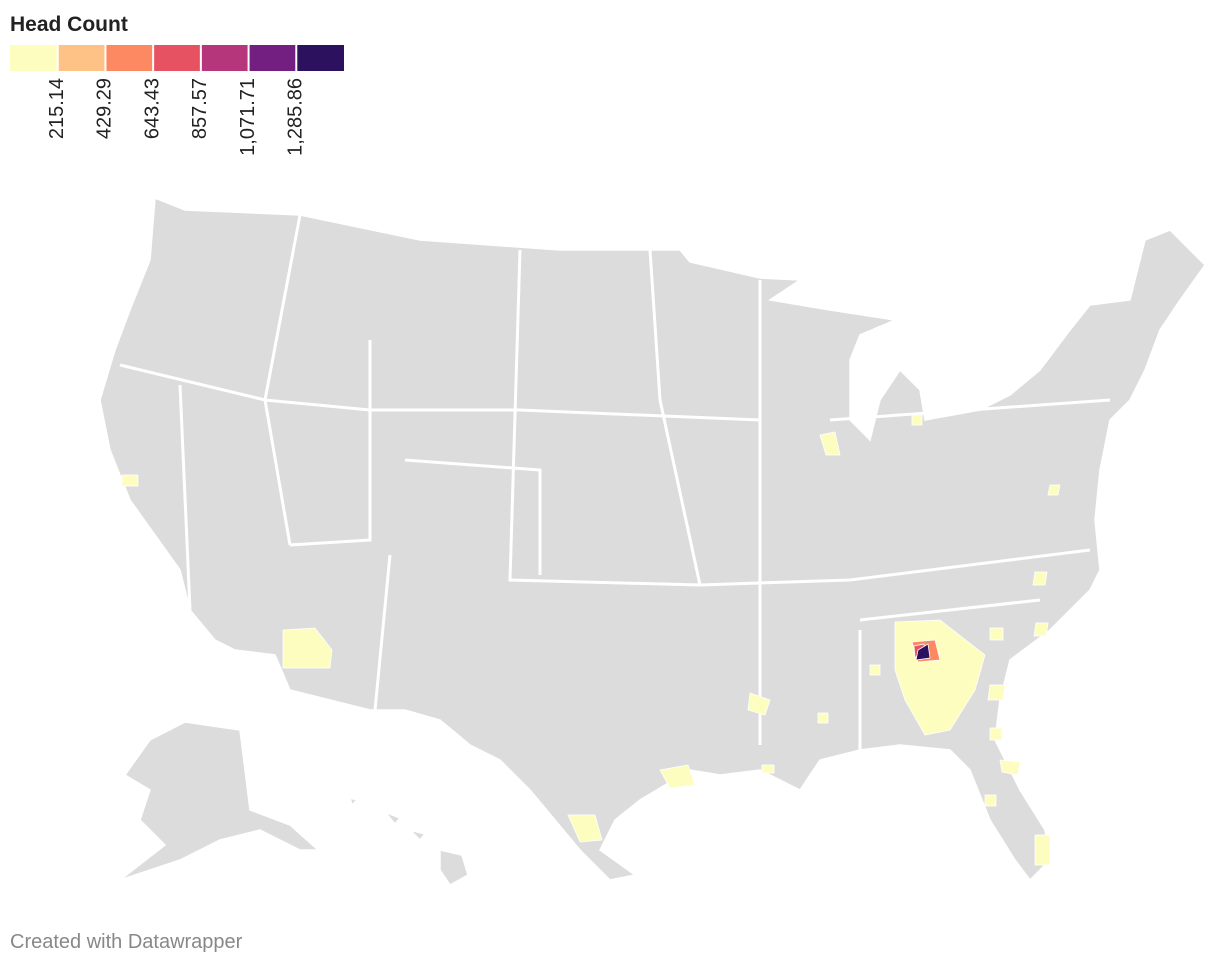 The height and width of the screenshot is (969, 1220). Describe the element at coordinates (200, 108) in the screenshot. I see `legend-tick-label: 857.57` at that location.